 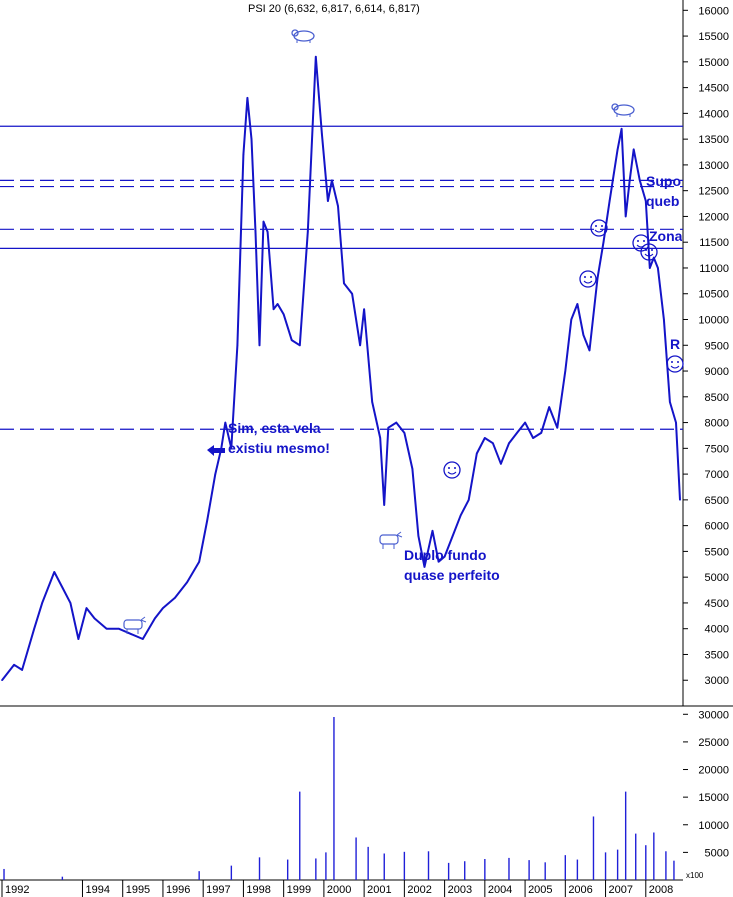 What do you see at coordinates (274, 428) in the screenshot?
I see `candle-note-line1: Sim, esta vela` at bounding box center [274, 428].